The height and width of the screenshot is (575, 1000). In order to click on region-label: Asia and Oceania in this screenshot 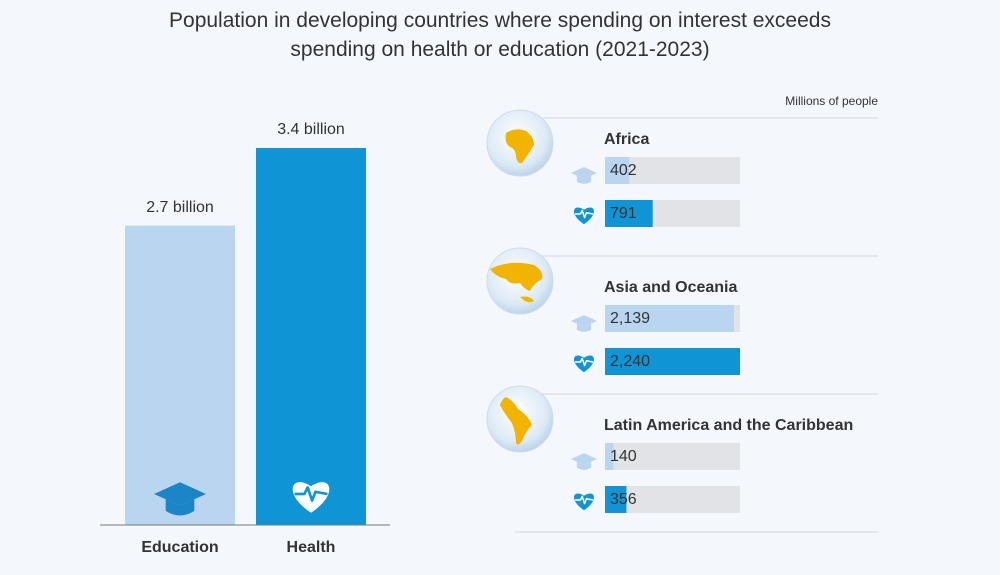, I will do `click(670, 287)`.